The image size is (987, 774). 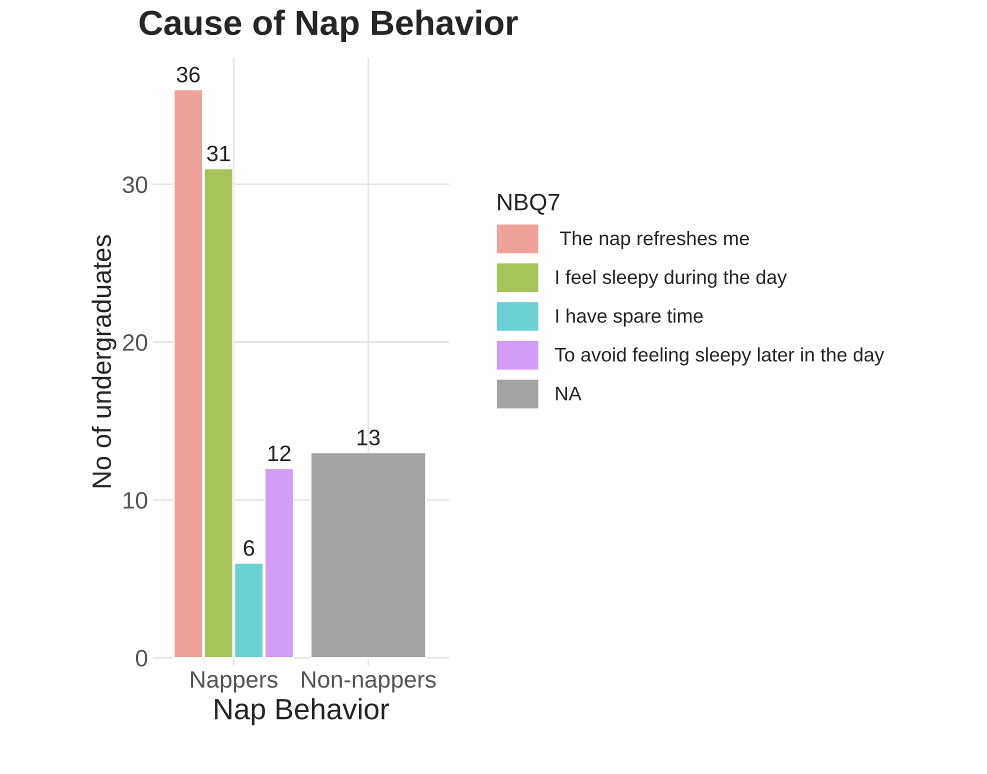 I want to click on x-axis-title: Nap Behavior, so click(x=302, y=712).